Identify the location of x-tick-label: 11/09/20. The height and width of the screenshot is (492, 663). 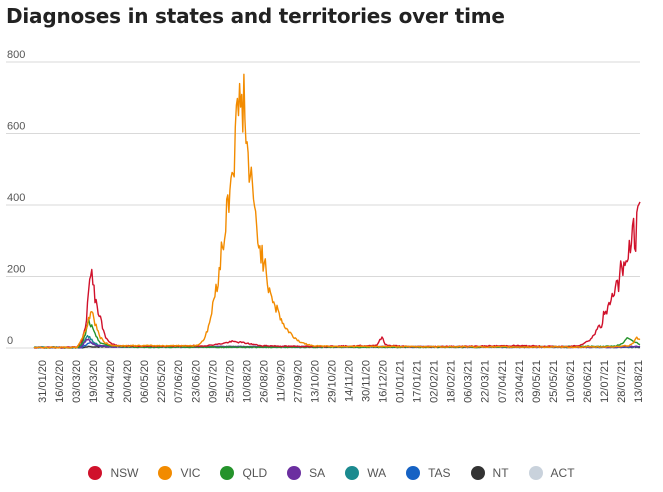
(281, 381).